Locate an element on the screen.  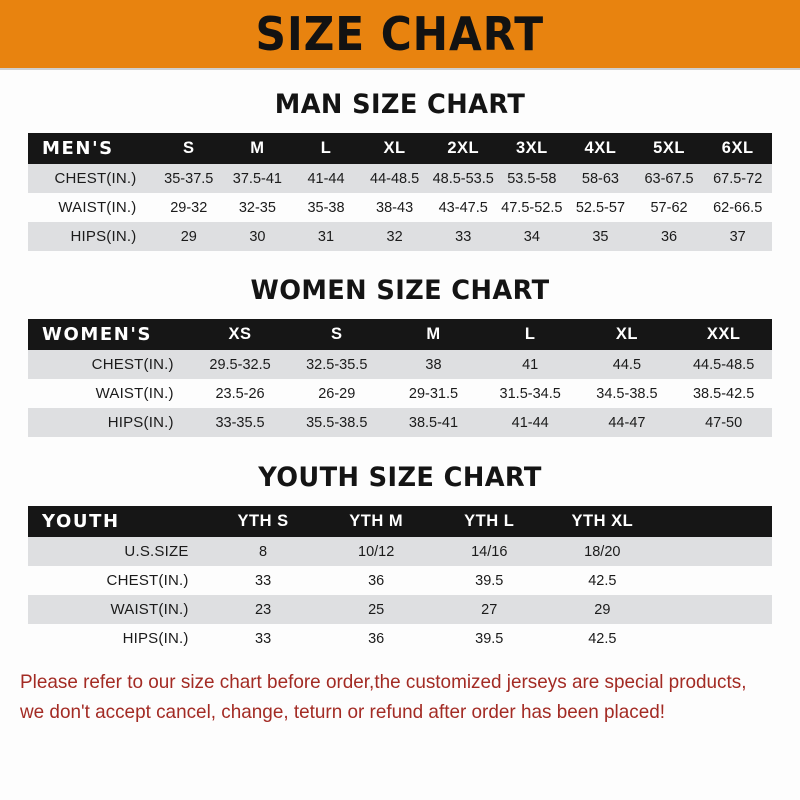
measurement-cell: 34 is located at coordinates (532, 236).